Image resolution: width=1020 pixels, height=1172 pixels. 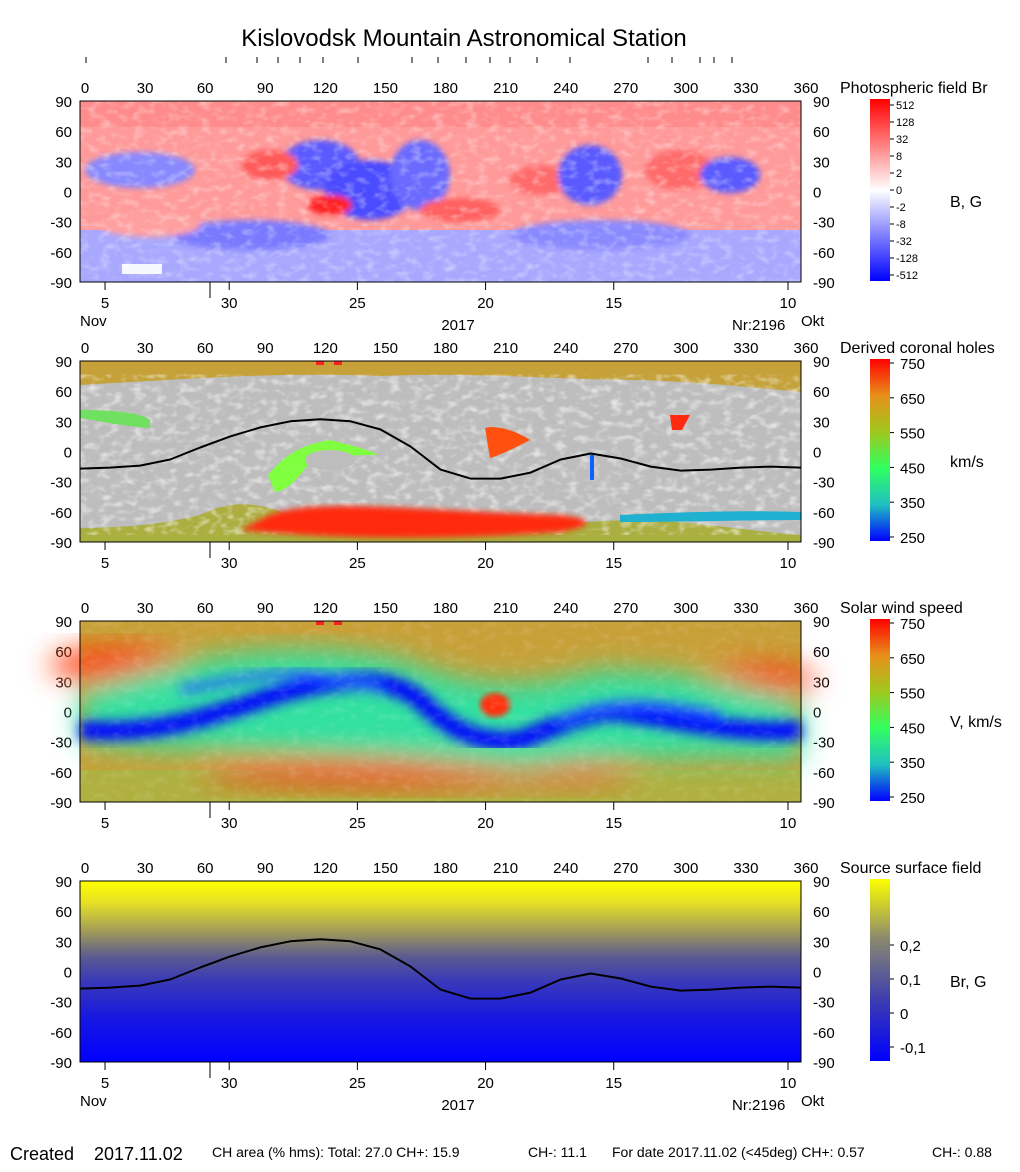 What do you see at coordinates (901, 608) in the screenshot?
I see `panel-title: Solar wind speed` at bounding box center [901, 608].